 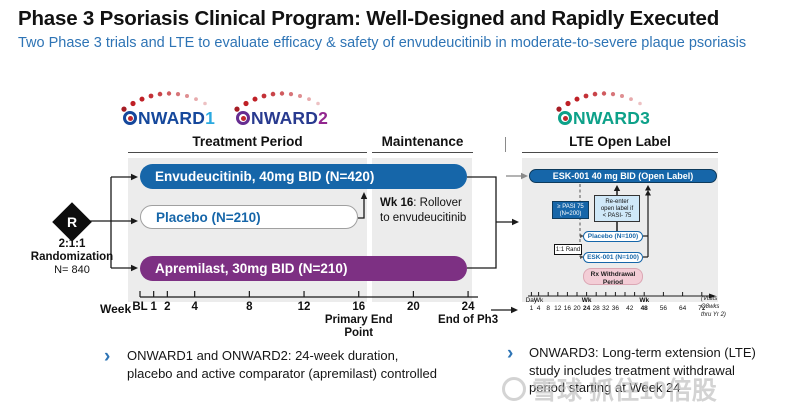 What do you see at coordinates (568, 249) in the screenshot?
I see `one-to-one-rand-box: 1:1 Rand` at bounding box center [568, 249].